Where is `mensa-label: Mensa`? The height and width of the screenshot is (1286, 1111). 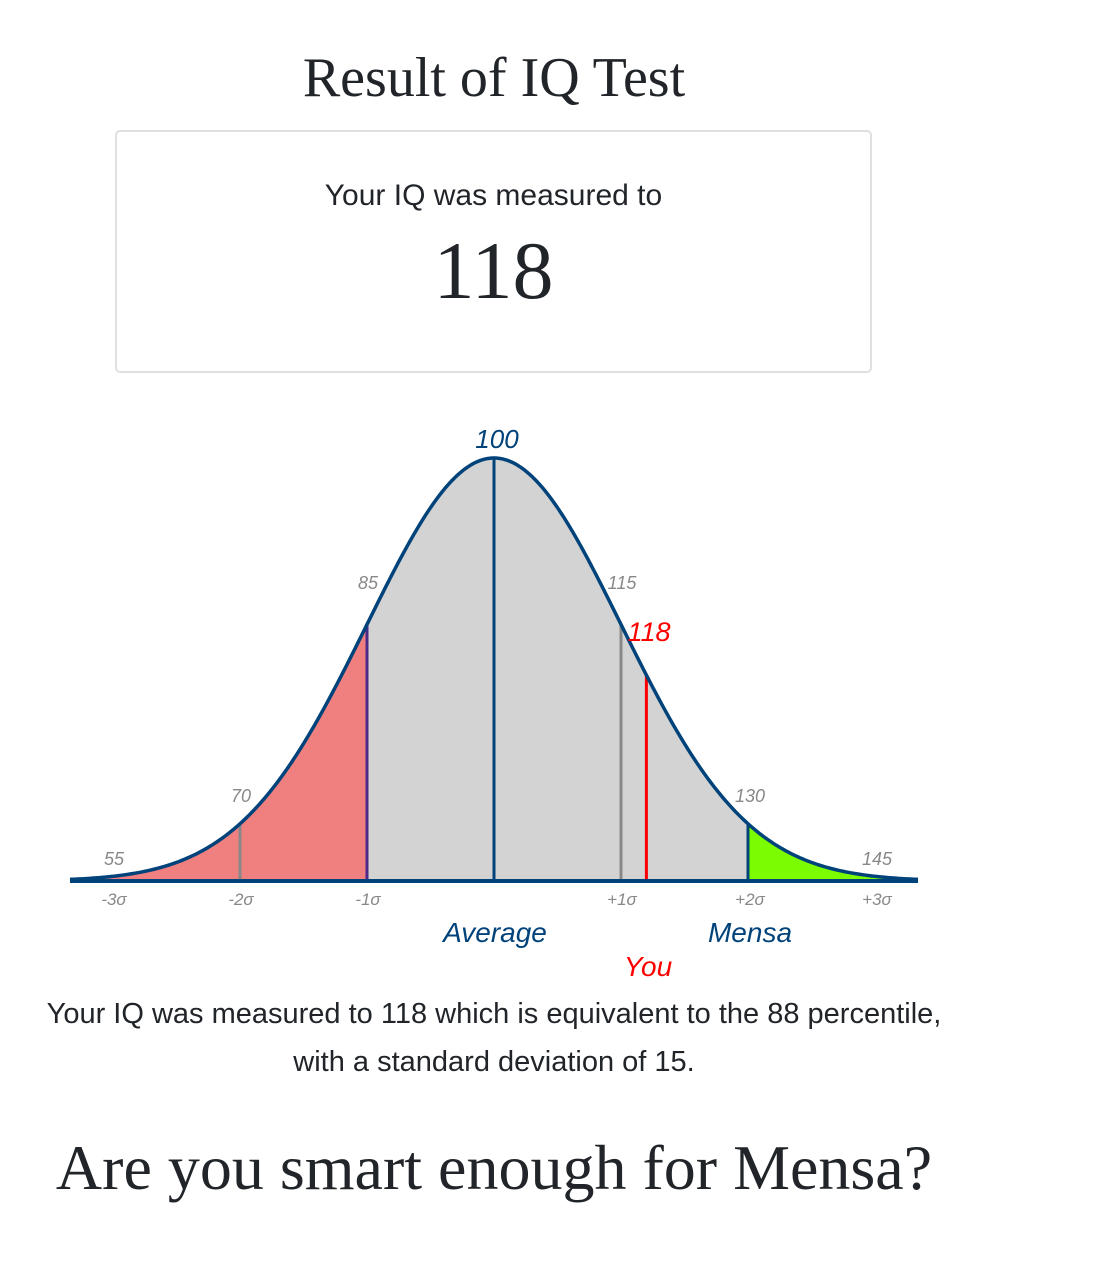 mensa-label: Mensa is located at coordinates (750, 932).